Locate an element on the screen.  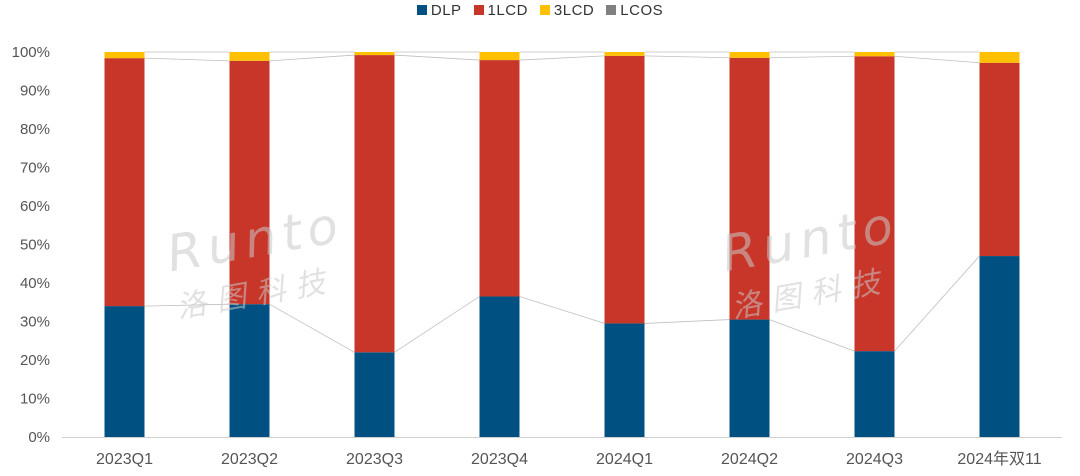
y-tick-label: 40% is located at coordinates (35, 283).